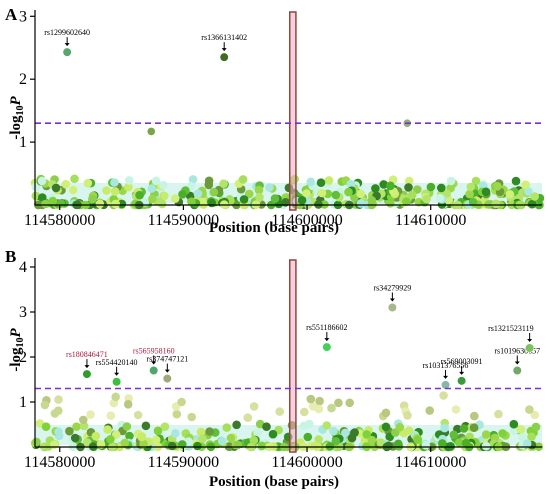 The image size is (550, 494). I want to click on panel-b-letter: B, so click(10, 256).